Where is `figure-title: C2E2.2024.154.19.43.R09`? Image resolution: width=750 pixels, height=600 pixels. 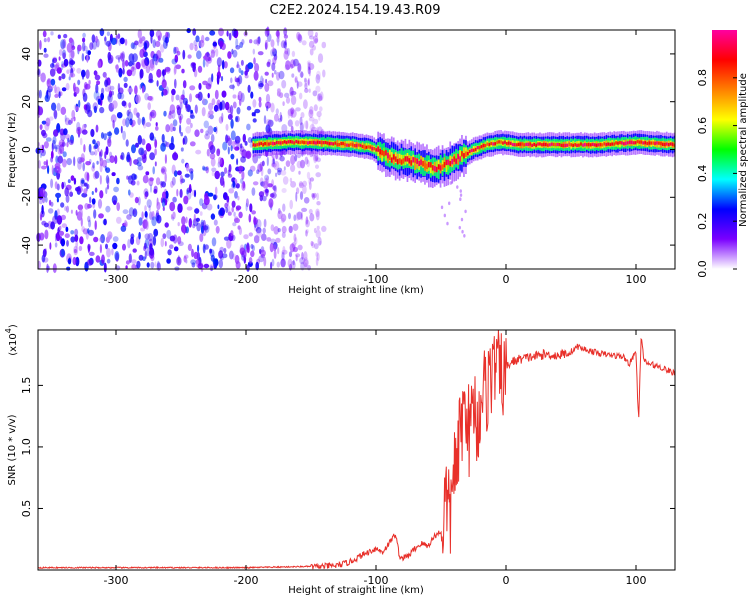 figure-title: C2E2.2024.154.19.43.R09 is located at coordinates (354, 10).